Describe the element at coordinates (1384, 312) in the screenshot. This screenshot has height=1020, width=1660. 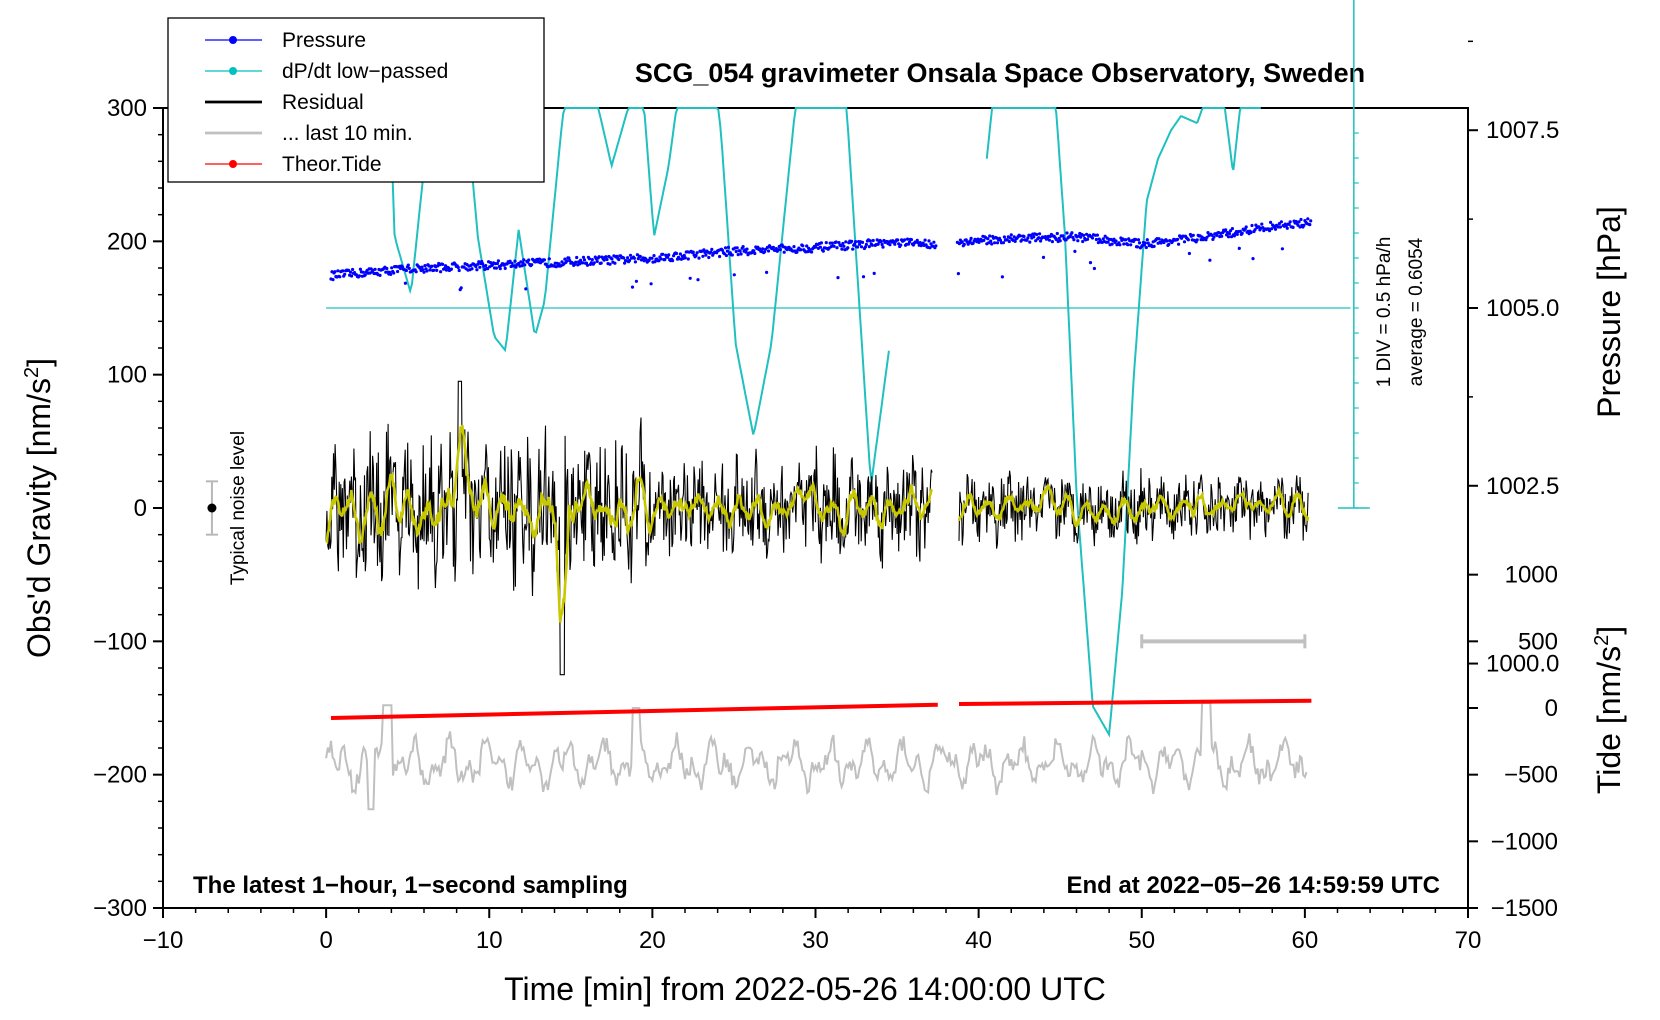
I see `dpdt-scale-label: 1 DIV = 0.5 hPa/h` at that location.